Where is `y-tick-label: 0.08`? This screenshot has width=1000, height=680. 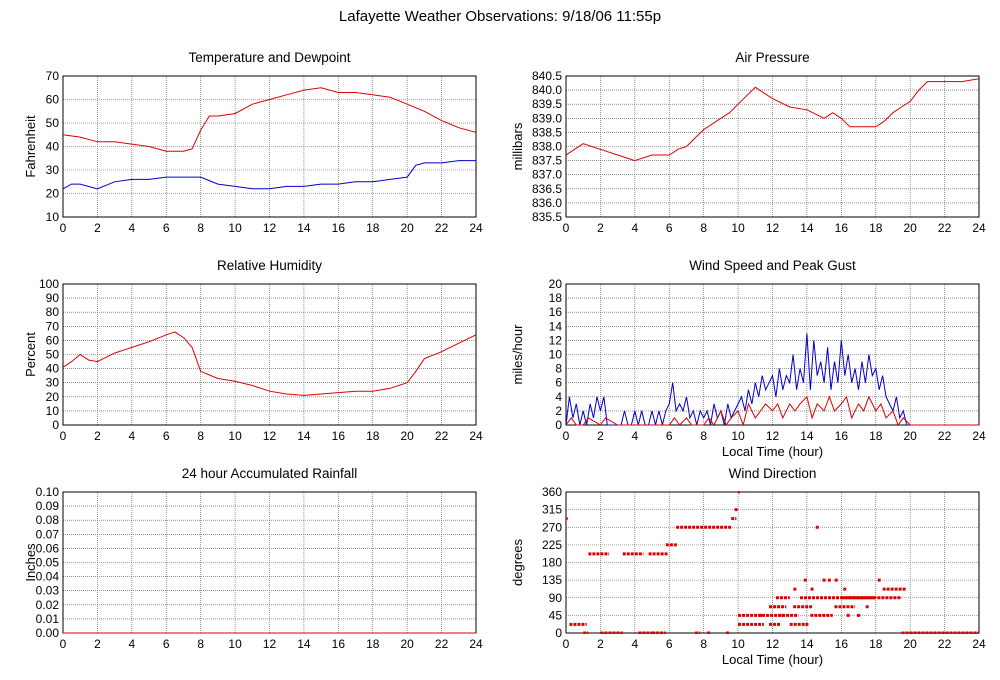 y-tick-label: 0.08 is located at coordinates (48, 520).